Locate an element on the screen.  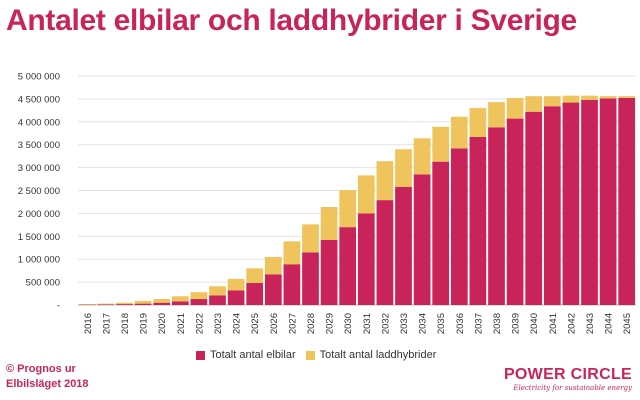
bar-laddhybrider-2019 is located at coordinates (143, 302).